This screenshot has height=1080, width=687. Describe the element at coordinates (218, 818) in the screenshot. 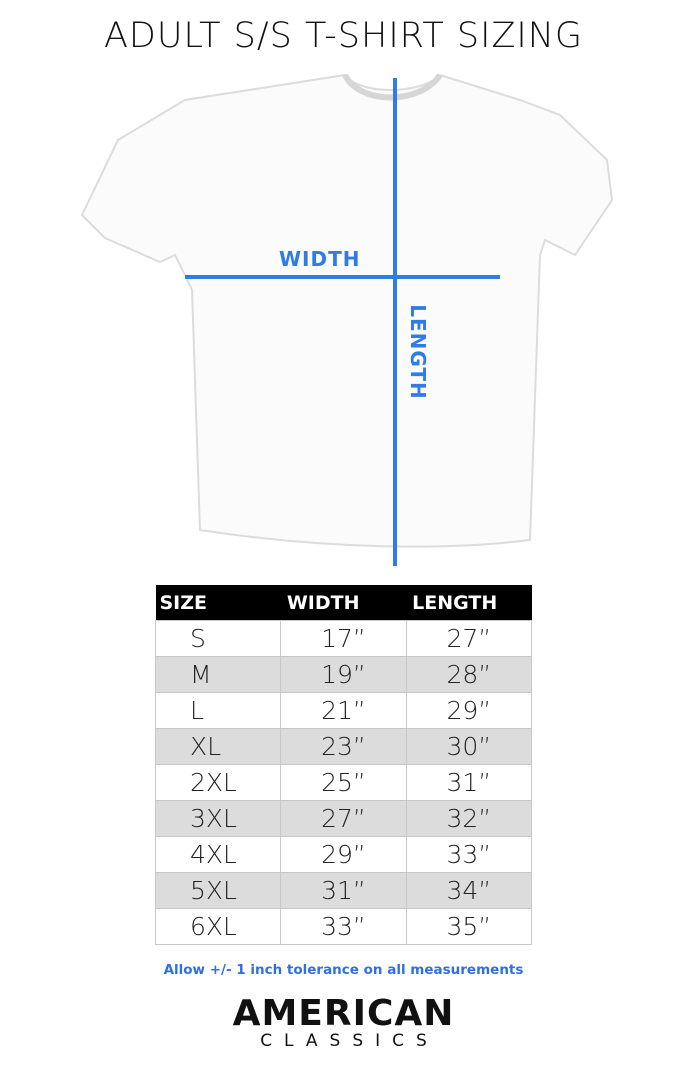

I see `cell-size: 3XL` at that location.